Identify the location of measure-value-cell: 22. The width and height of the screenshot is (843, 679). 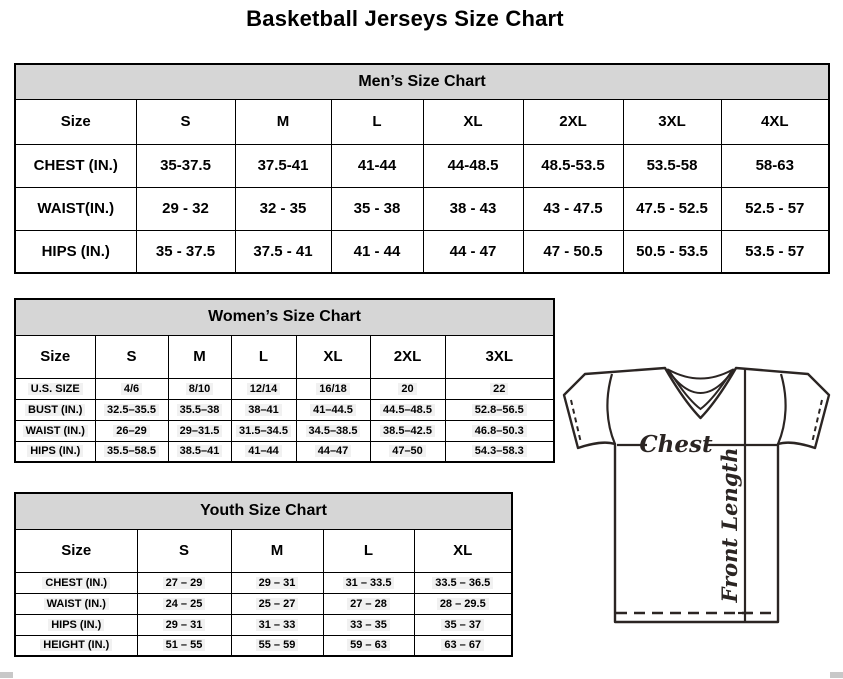
(499, 388).